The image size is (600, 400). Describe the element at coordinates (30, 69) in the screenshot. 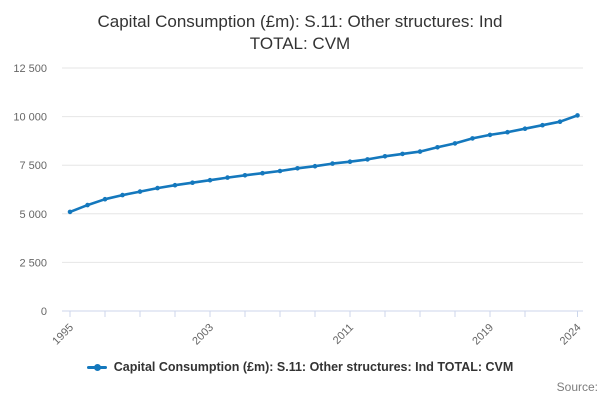

I see `y-axis-tick-label: 12 500` at that location.